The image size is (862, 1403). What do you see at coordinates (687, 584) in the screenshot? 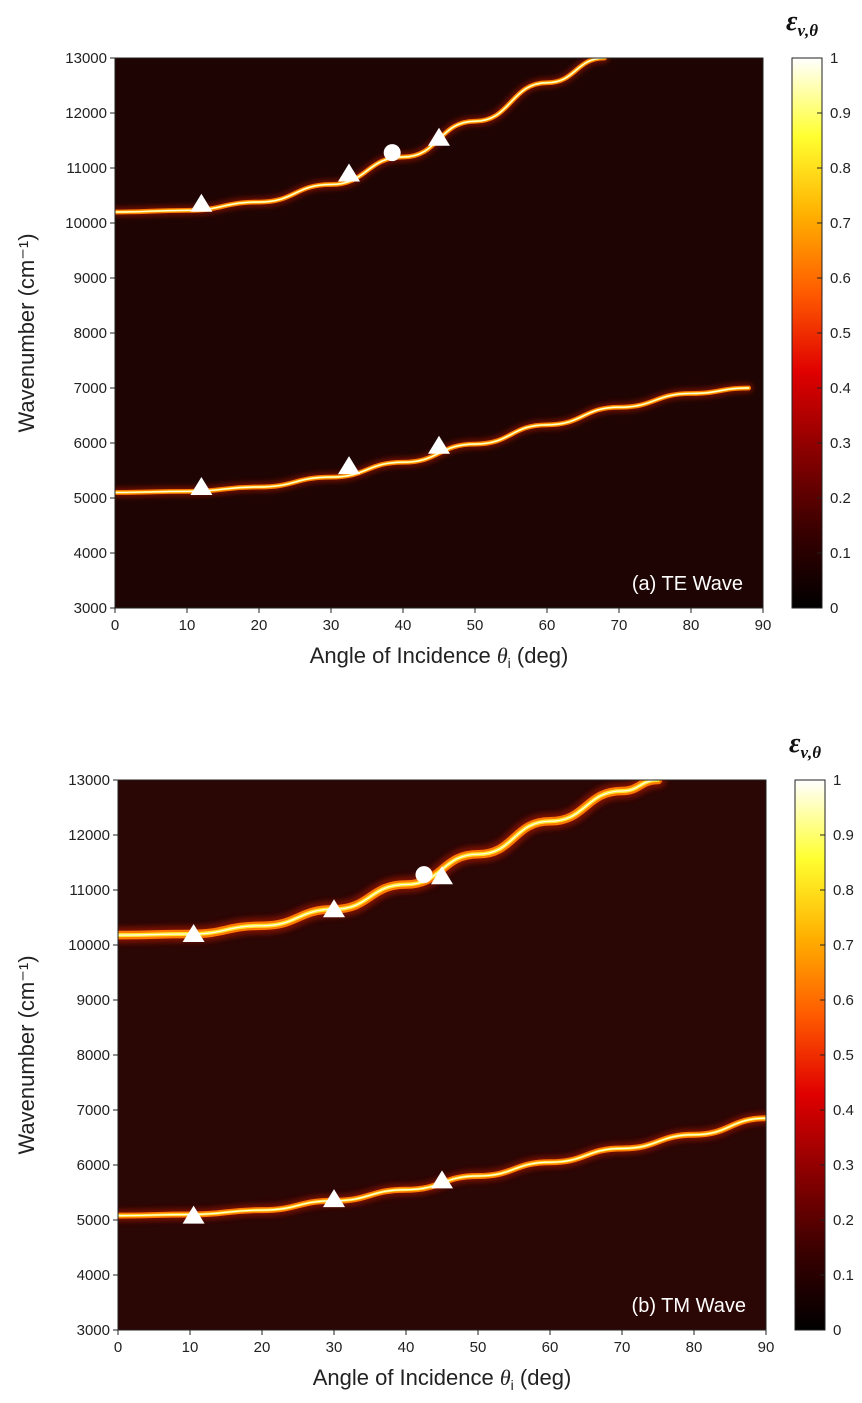
I see `panel-label: (a) TE Wave` at bounding box center [687, 584].